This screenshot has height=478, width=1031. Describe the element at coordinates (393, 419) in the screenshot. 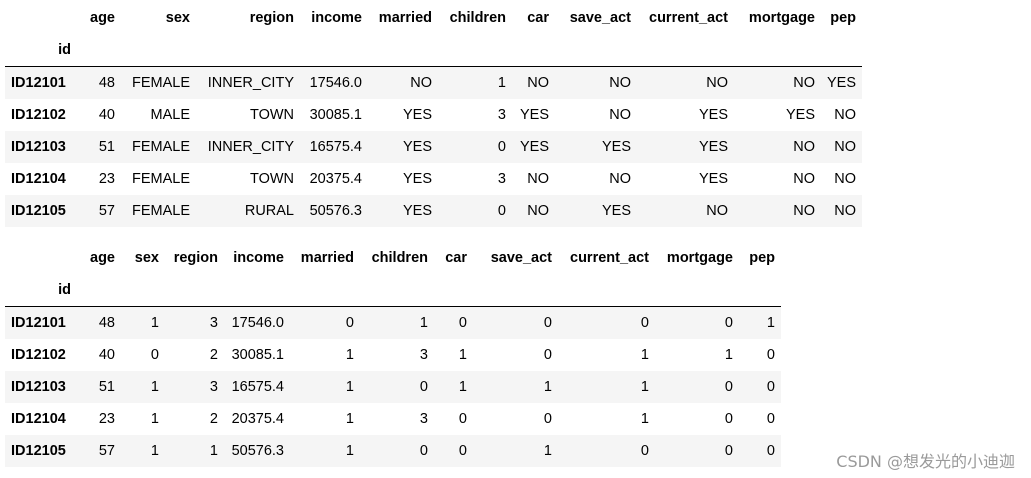

I see `table-row: ID12104 23 1 2 20375.4 1 3 0 0 1 0 0` at that location.